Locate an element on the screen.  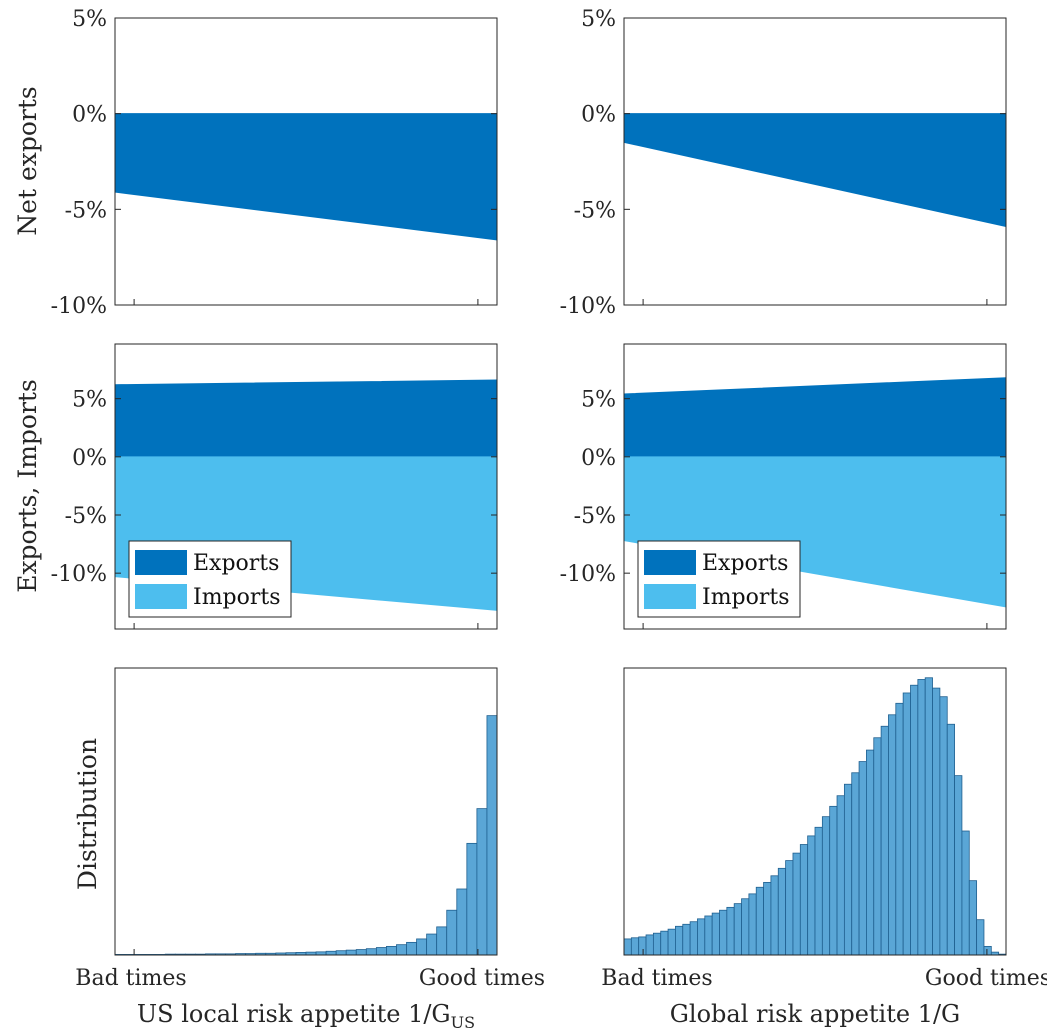
exim_left-ytick-label: -10% is located at coordinates (79, 574).